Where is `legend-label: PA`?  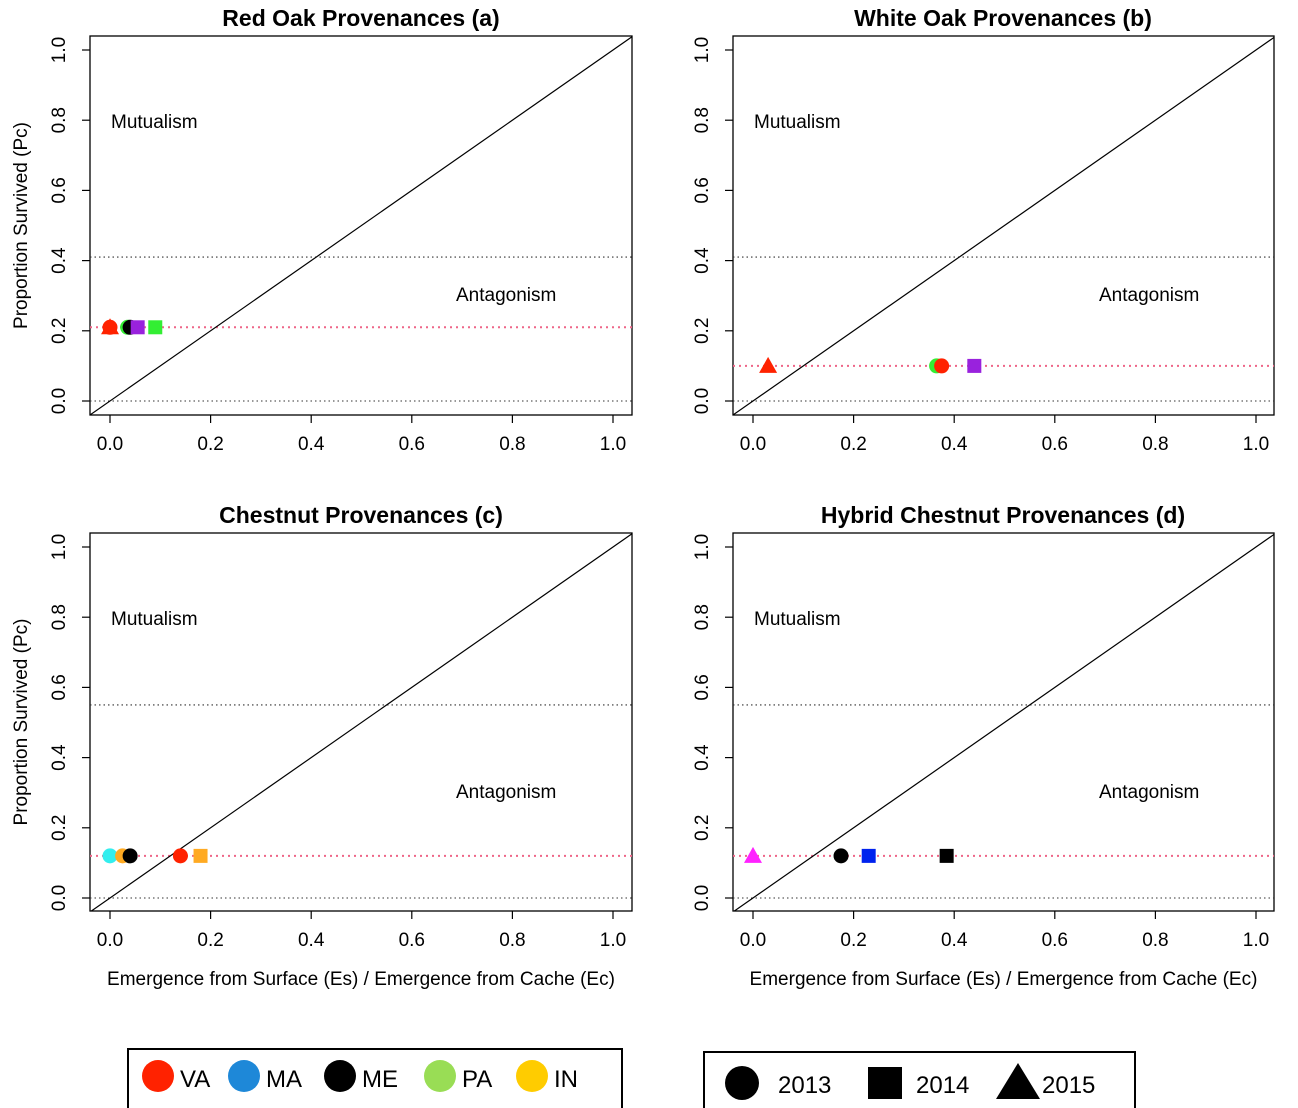 legend-label: PA is located at coordinates (477, 1079).